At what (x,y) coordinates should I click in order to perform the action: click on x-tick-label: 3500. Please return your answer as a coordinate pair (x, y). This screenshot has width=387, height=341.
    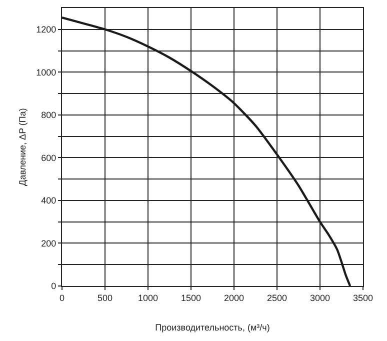
    Looking at the image, I should click on (363, 297).